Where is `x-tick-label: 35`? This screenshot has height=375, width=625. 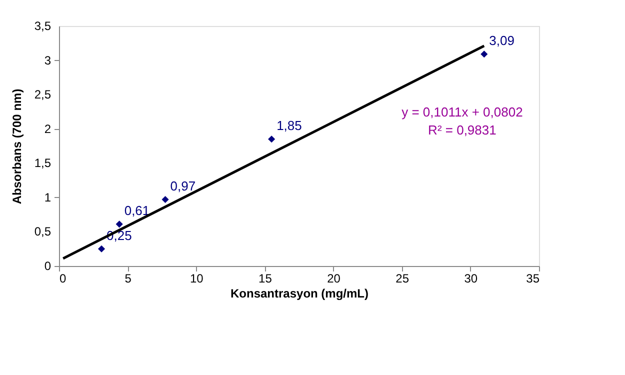 x-tick-label: 35 is located at coordinates (533, 279).